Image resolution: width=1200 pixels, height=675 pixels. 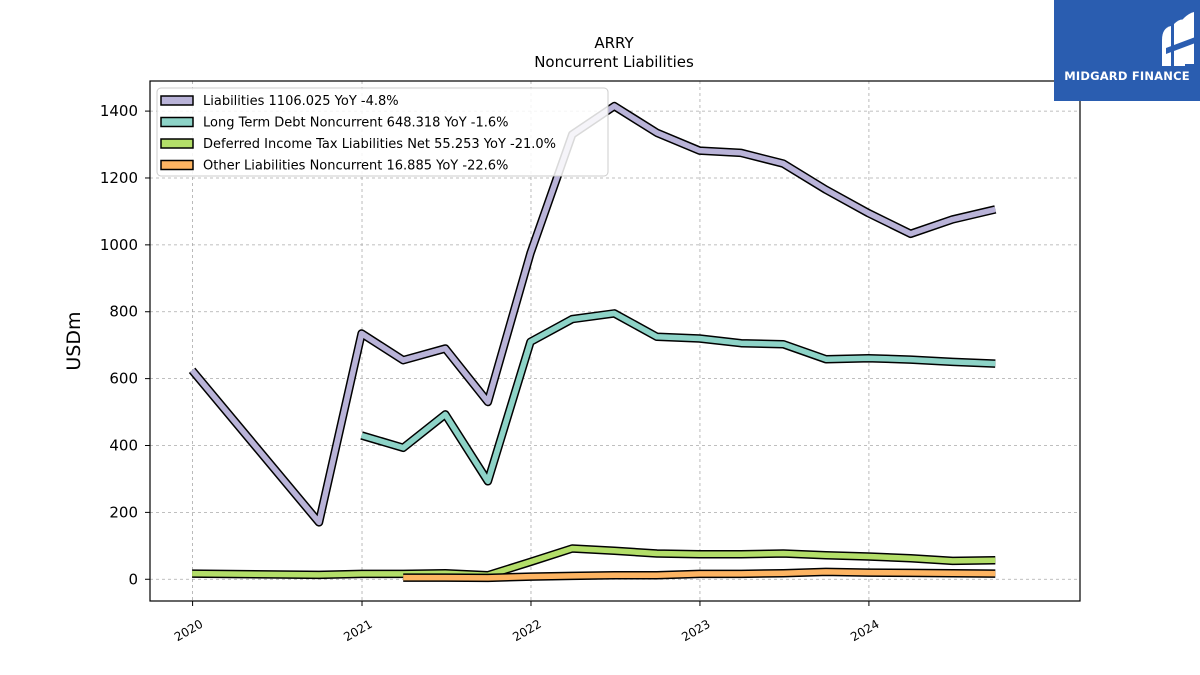 I want to click on brand-logo: MIDGARD FINANCE, so click(x=1127, y=50).